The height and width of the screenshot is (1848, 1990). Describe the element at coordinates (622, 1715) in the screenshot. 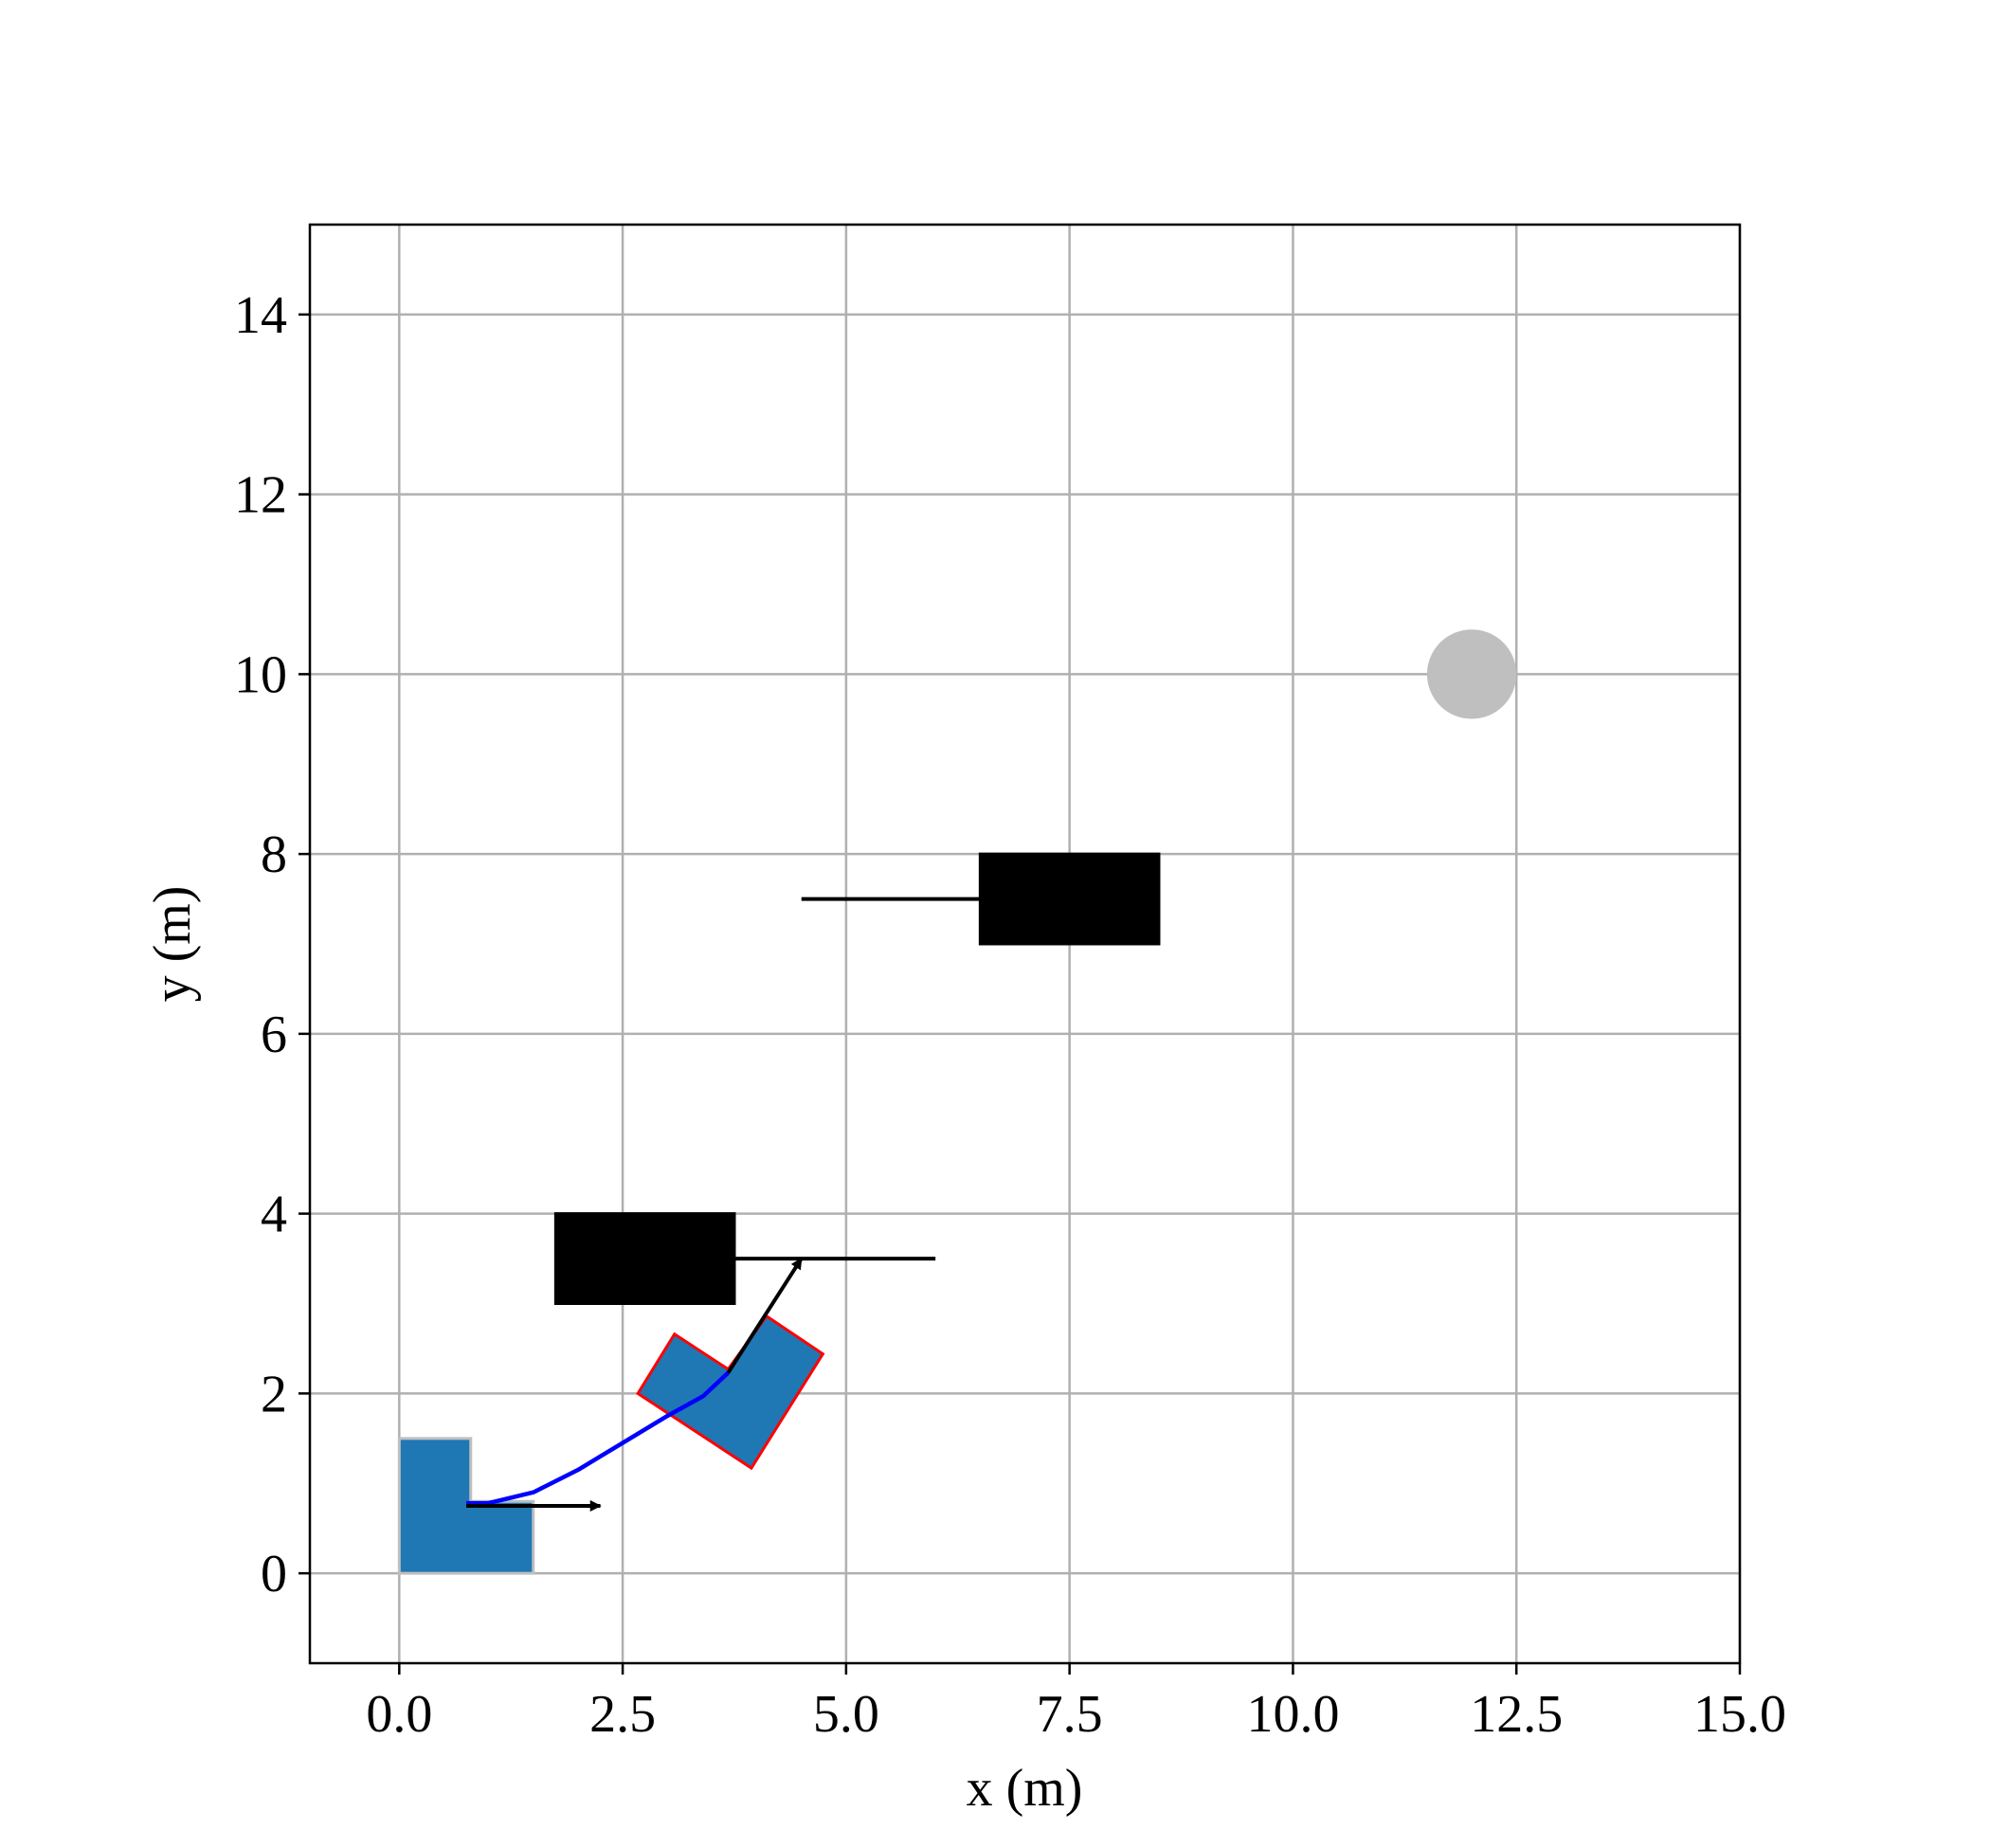

I see `x-tick-label: 2.5` at that location.